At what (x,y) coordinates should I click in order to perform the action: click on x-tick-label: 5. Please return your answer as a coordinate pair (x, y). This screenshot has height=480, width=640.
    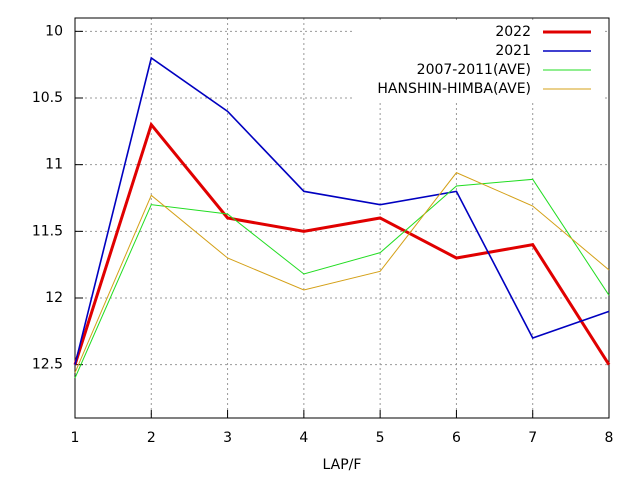
    Looking at the image, I should click on (380, 438).